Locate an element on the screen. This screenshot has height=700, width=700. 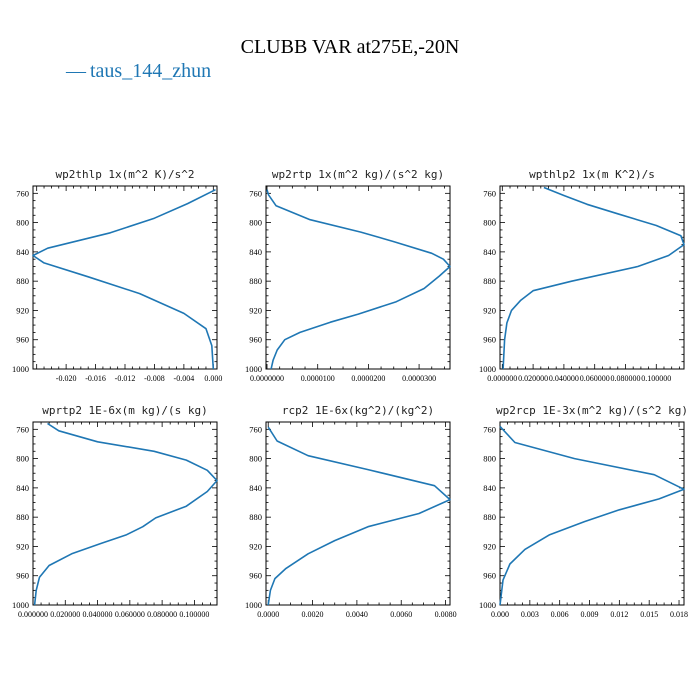
legend-line-icon: — is located at coordinates (76, 71).